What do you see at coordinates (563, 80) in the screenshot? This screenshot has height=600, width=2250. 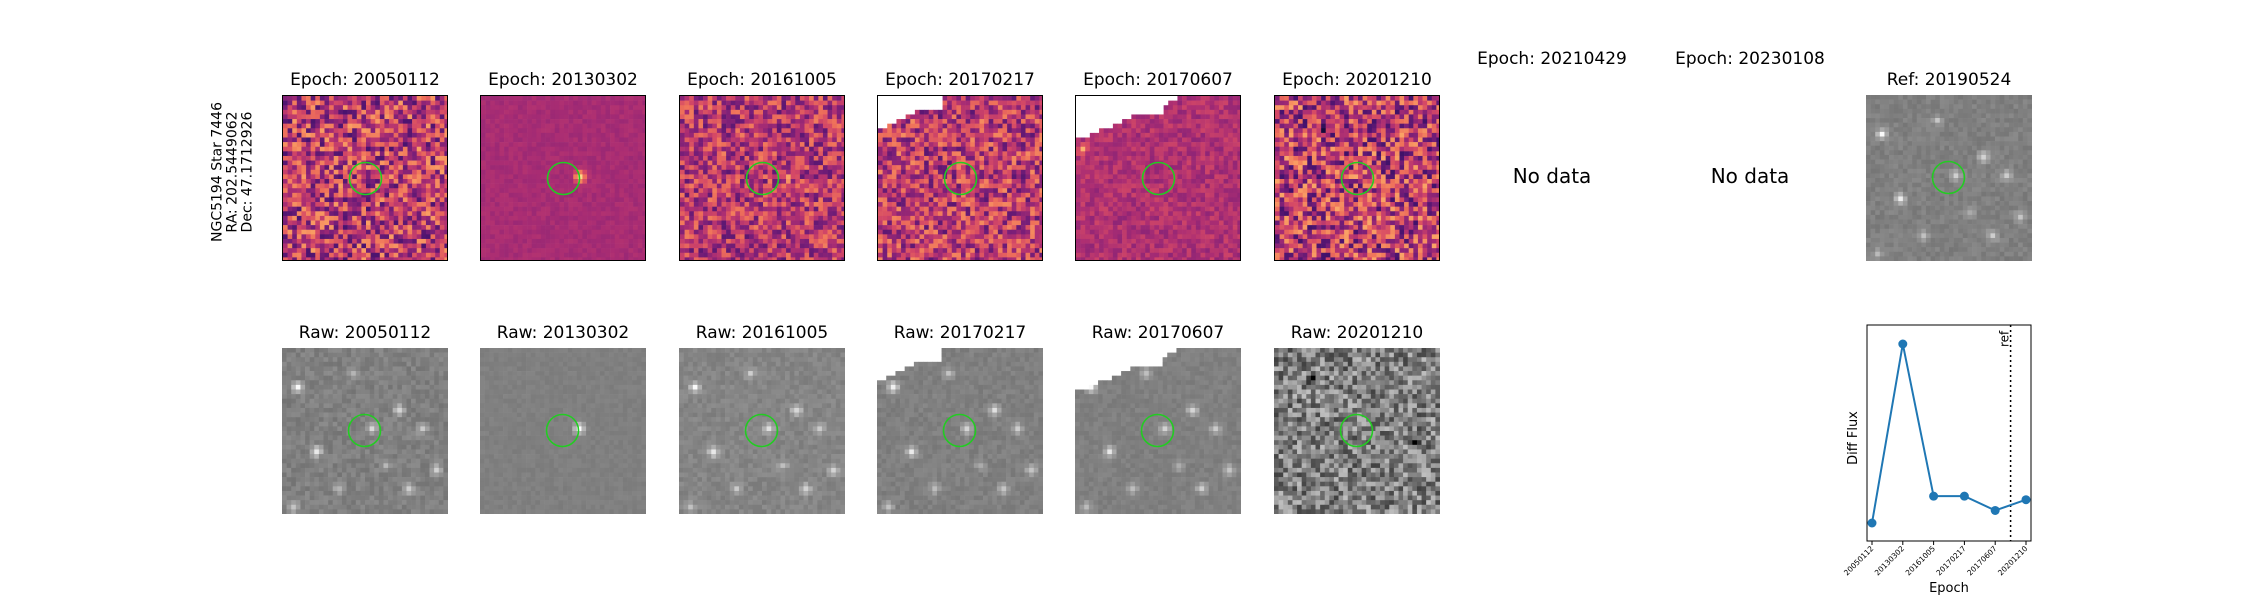 I see `diff-title-2: Epoch: 20130302` at bounding box center [563, 80].